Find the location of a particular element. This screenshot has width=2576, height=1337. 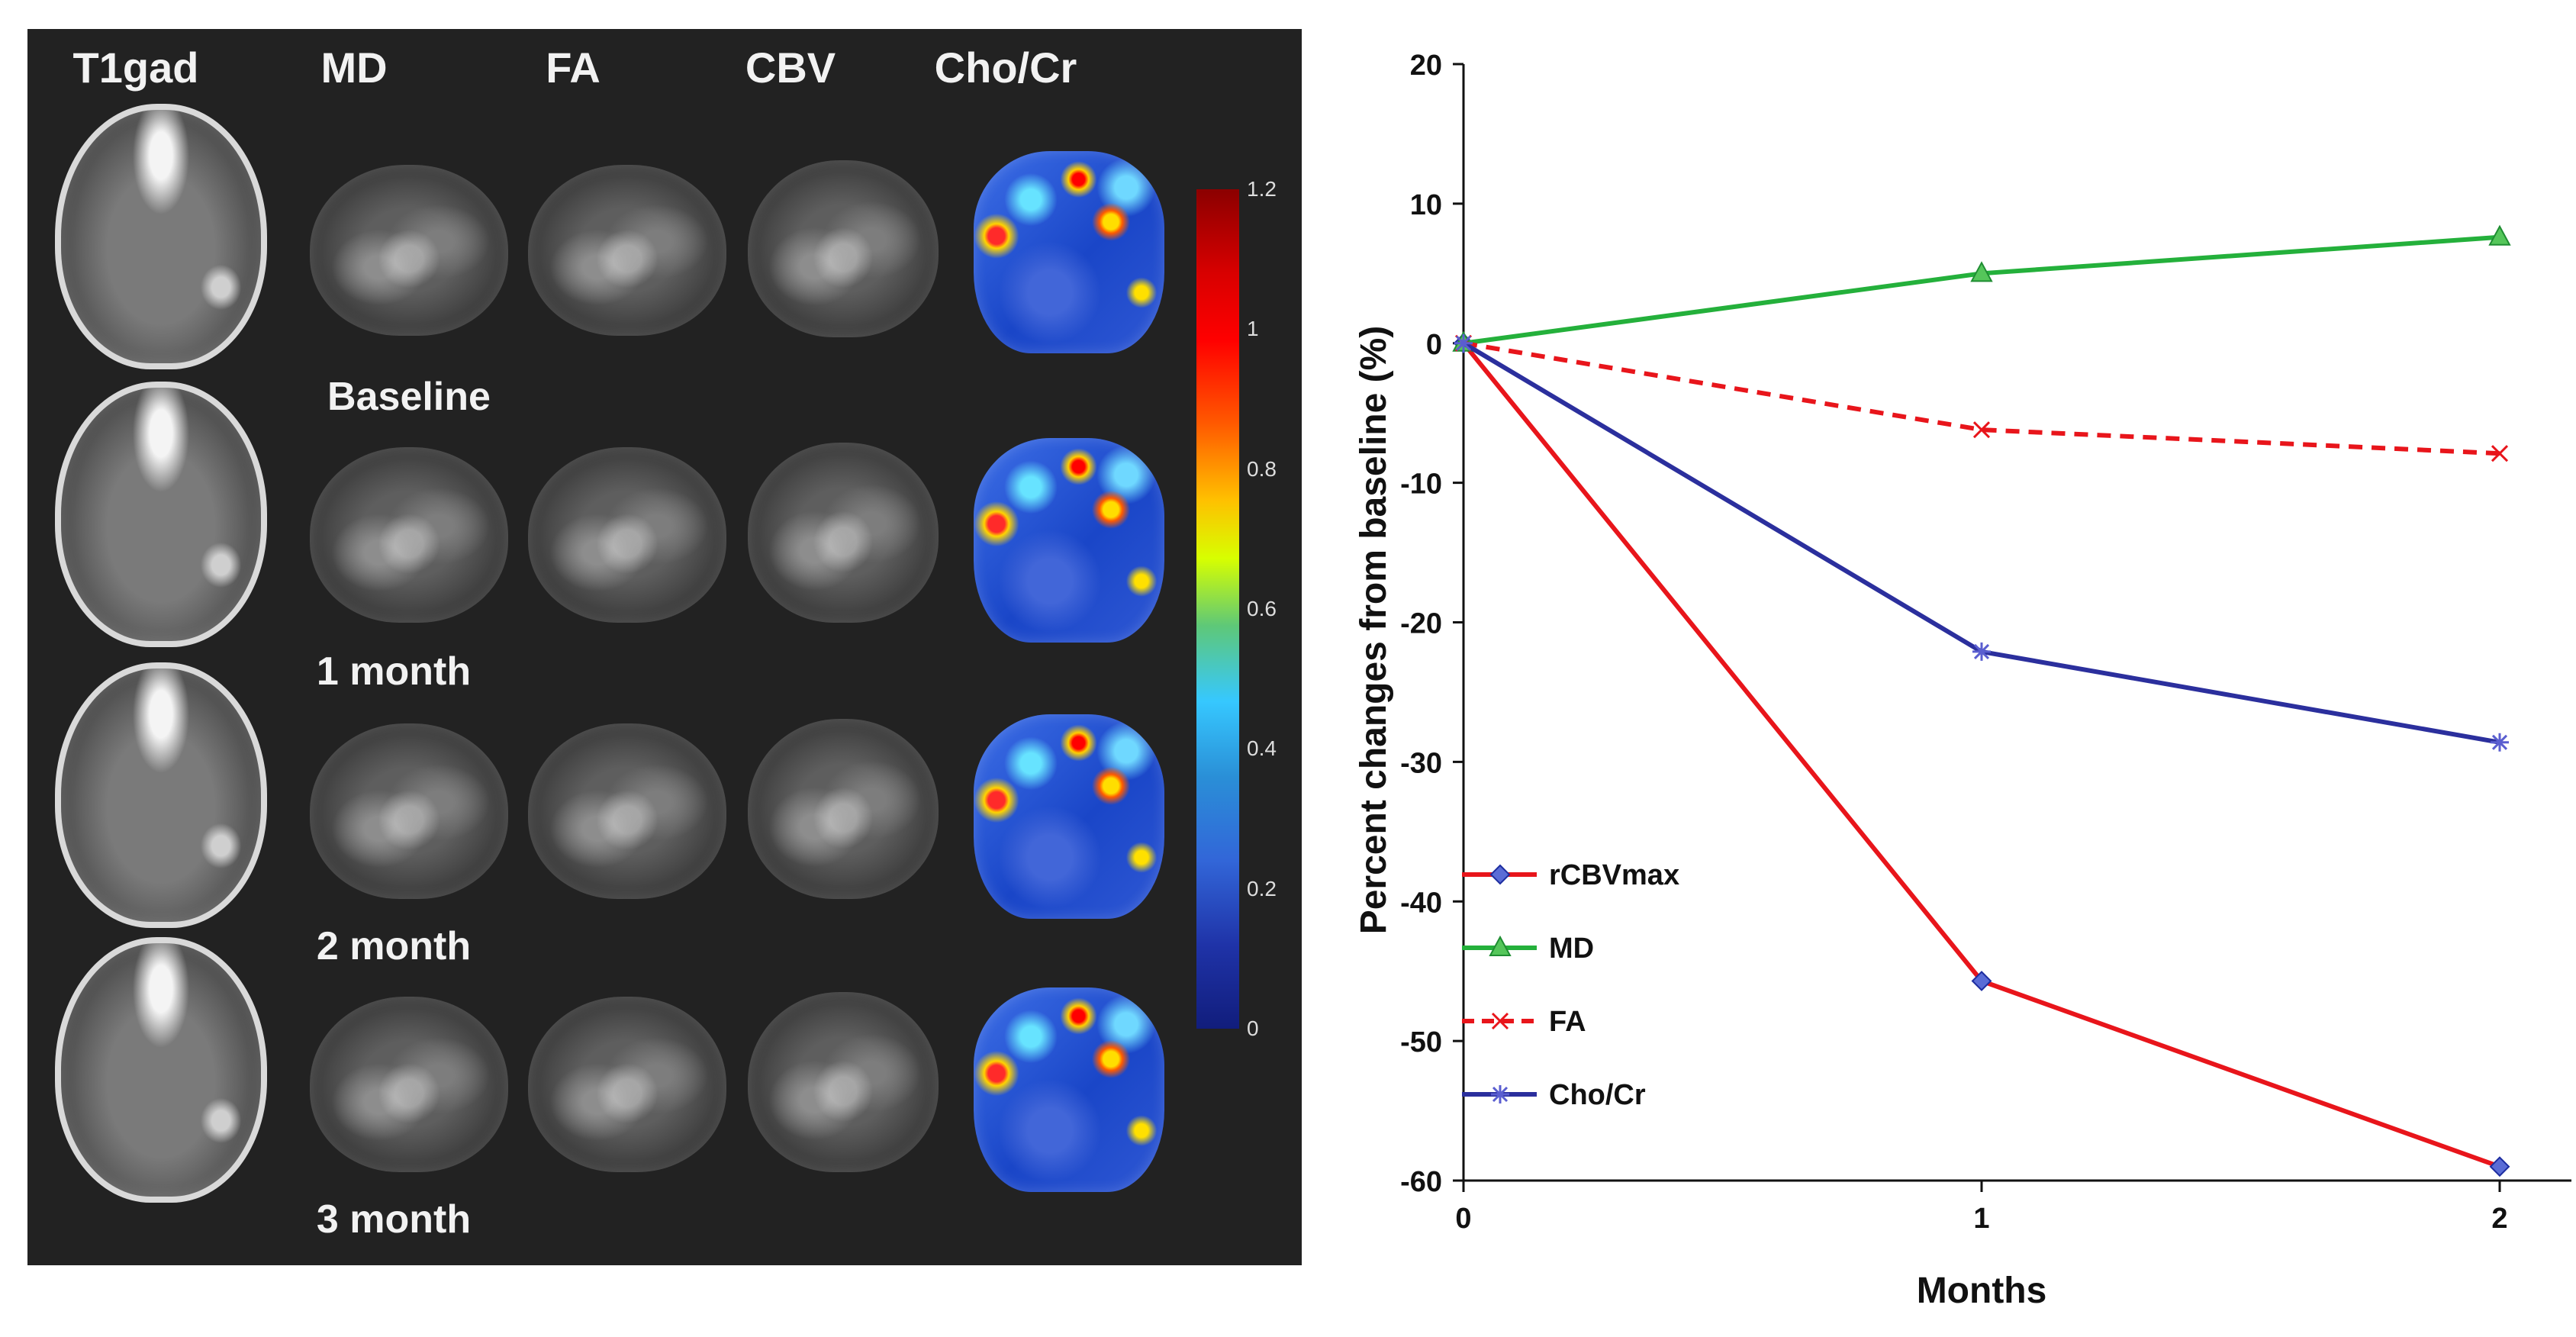

md-3-month-scan is located at coordinates (409, 1084).